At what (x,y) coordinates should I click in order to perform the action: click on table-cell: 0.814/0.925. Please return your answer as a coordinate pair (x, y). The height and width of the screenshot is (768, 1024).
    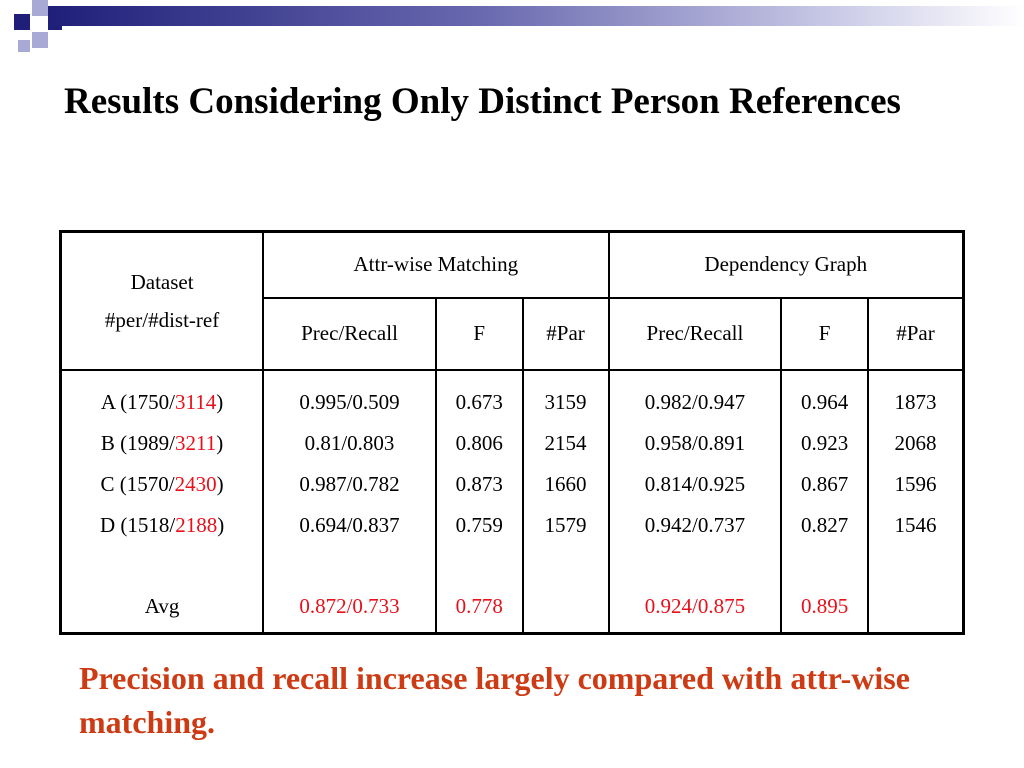
    Looking at the image, I should click on (695, 483).